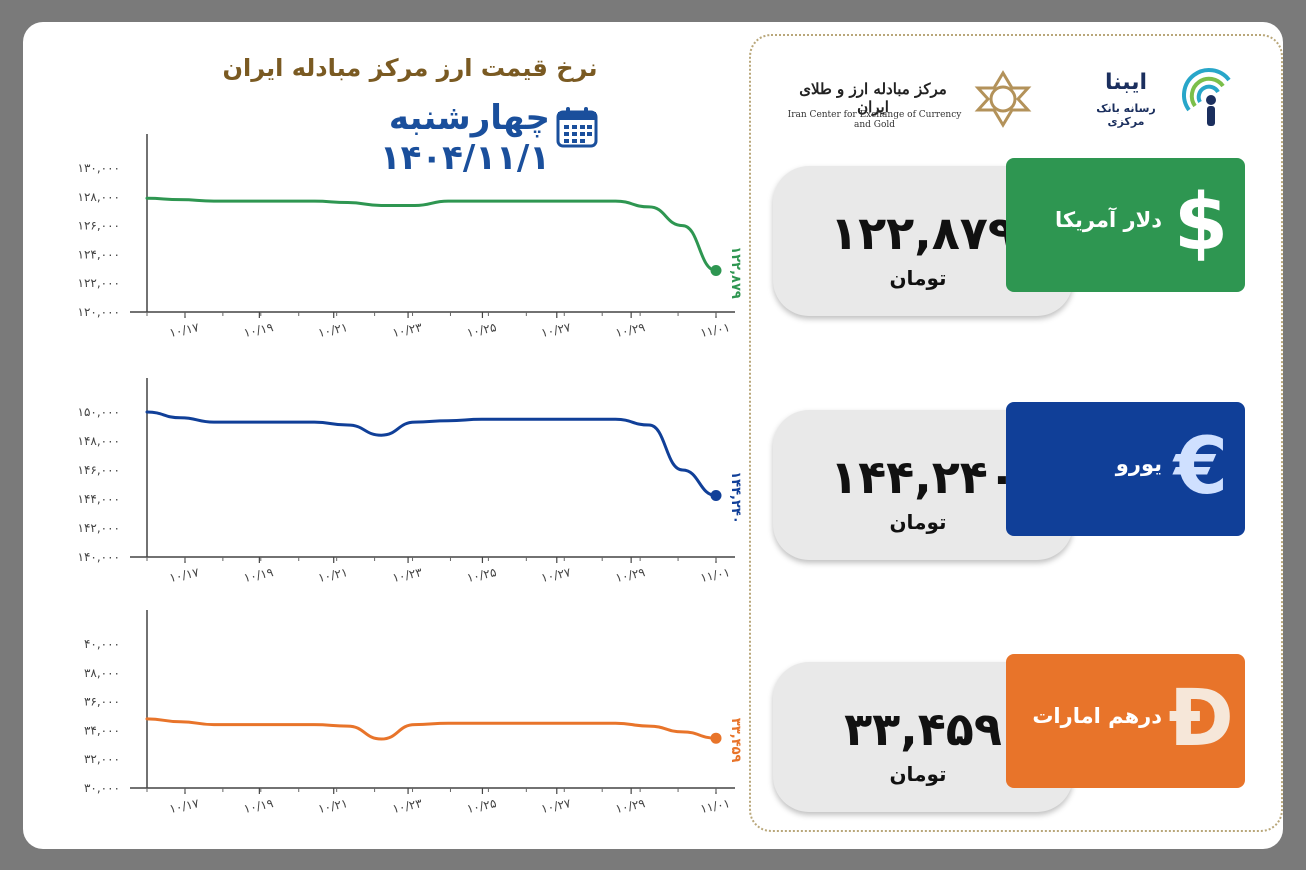  What do you see at coordinates (258, 330) in the screenshot?
I see `usd-x-tick-label: ۱۰/۱۹` at bounding box center [258, 330].